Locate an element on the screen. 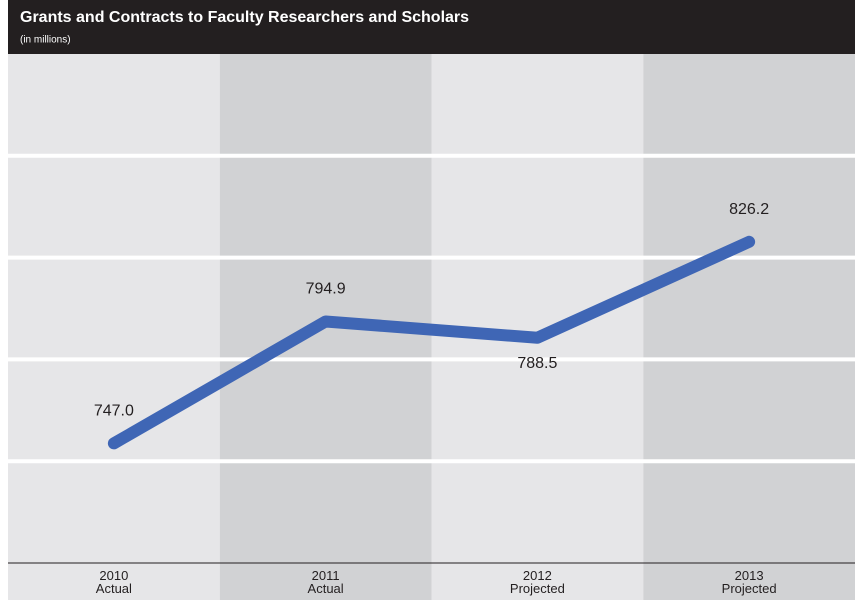  data-label: 788.5 is located at coordinates (537, 363).